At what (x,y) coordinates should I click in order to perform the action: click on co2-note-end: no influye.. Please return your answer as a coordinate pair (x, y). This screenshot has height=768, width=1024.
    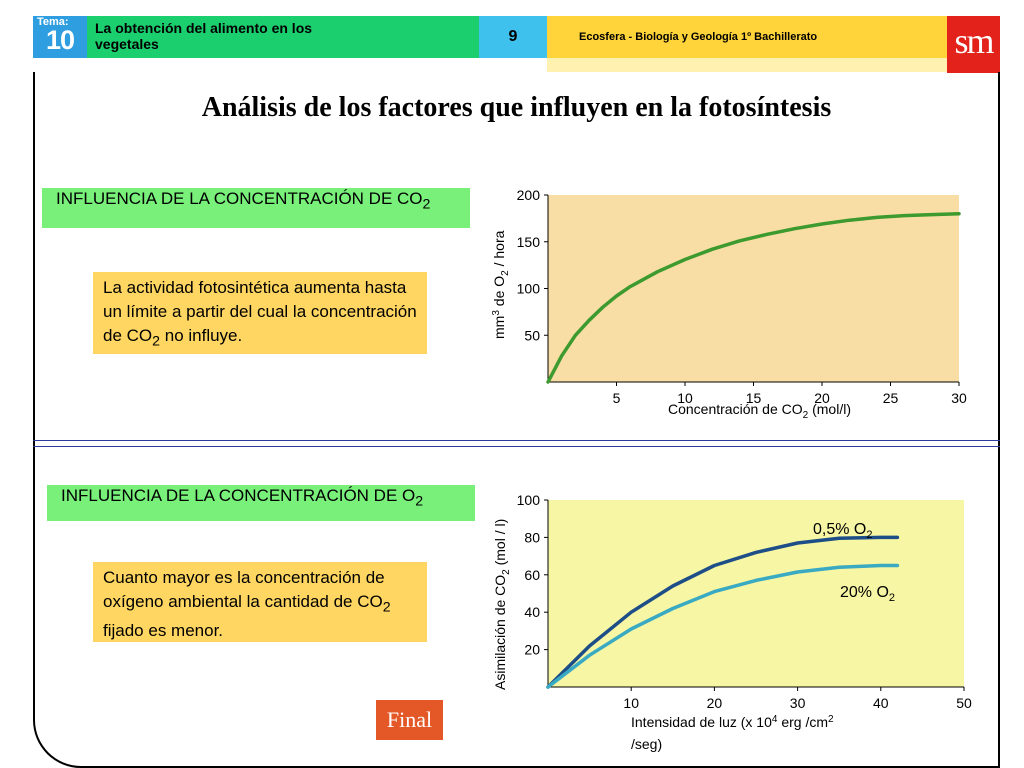
    Looking at the image, I should click on (201, 335).